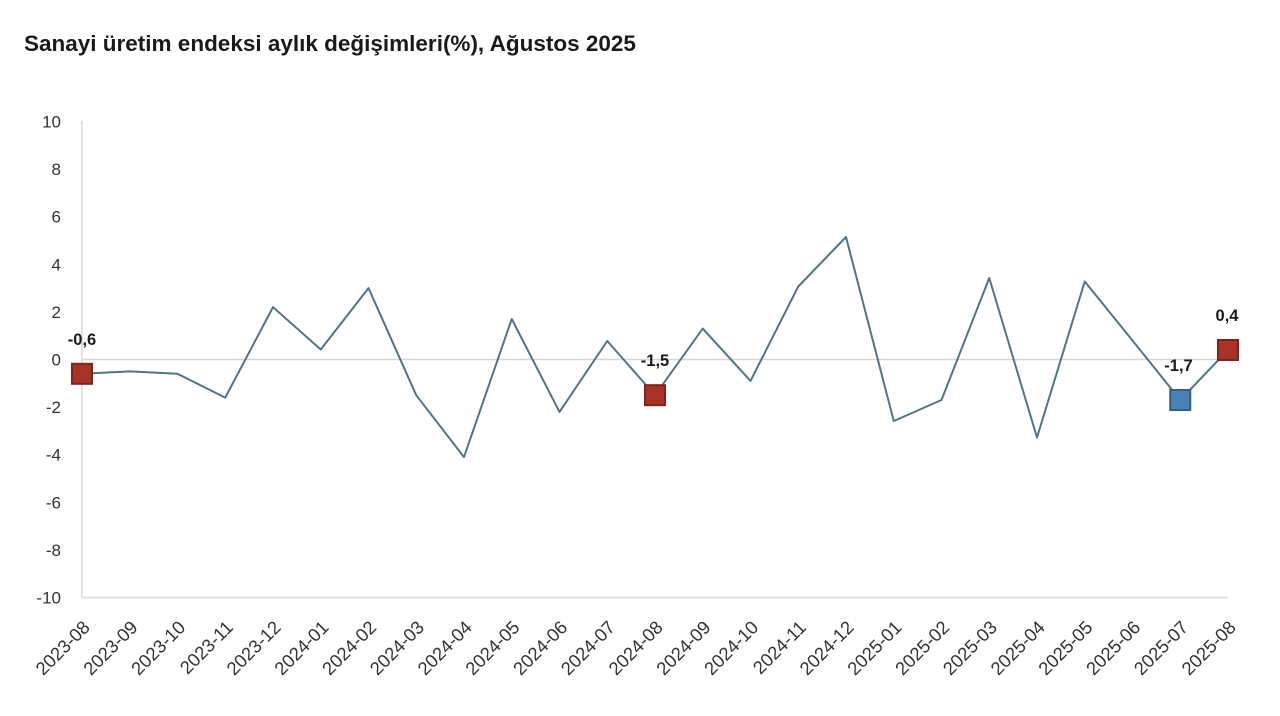  Describe the element at coordinates (53, 550) in the screenshot. I see `svg-text: -8` at that location.